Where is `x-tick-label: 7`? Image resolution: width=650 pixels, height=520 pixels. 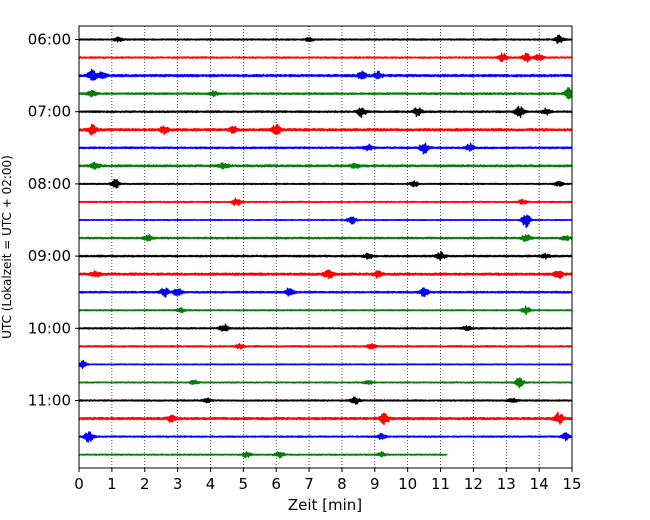 x-tick-label: 7 is located at coordinates (309, 484).